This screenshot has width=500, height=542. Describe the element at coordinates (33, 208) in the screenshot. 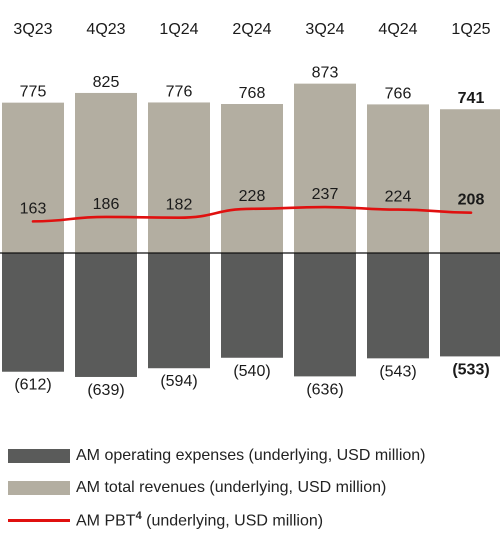

I see `pbt-data-label: 163` at that location.